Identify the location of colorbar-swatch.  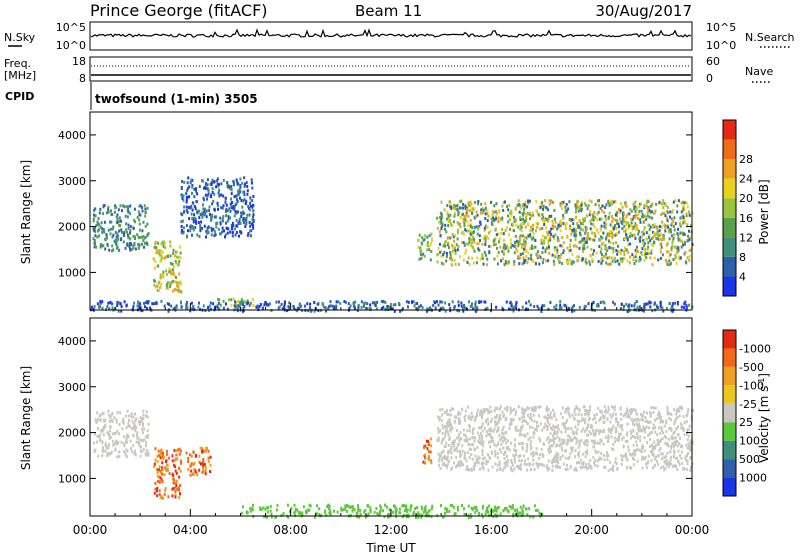
(729, 169).